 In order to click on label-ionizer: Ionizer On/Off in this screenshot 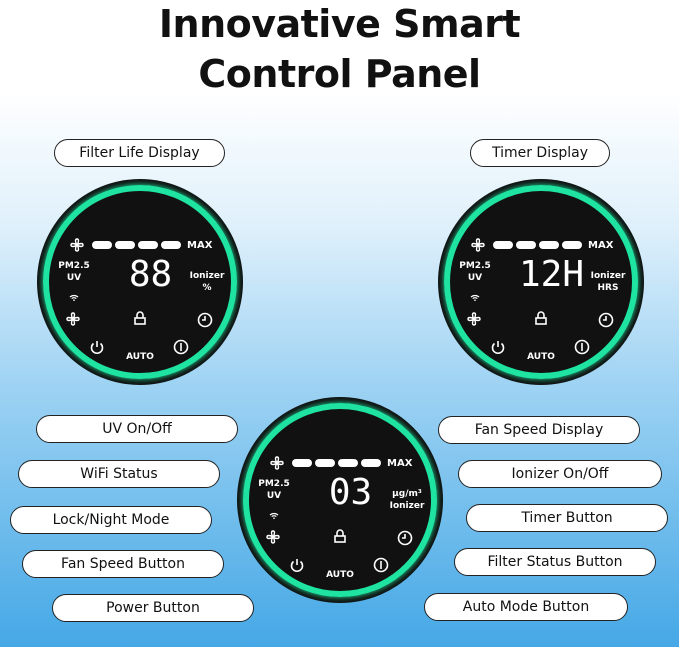, I will do `click(560, 474)`.